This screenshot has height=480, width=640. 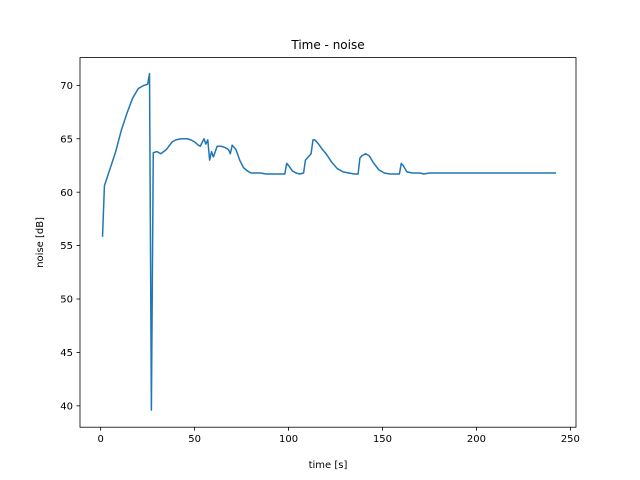 I want to click on x-tick-label: 50, so click(x=194, y=439).